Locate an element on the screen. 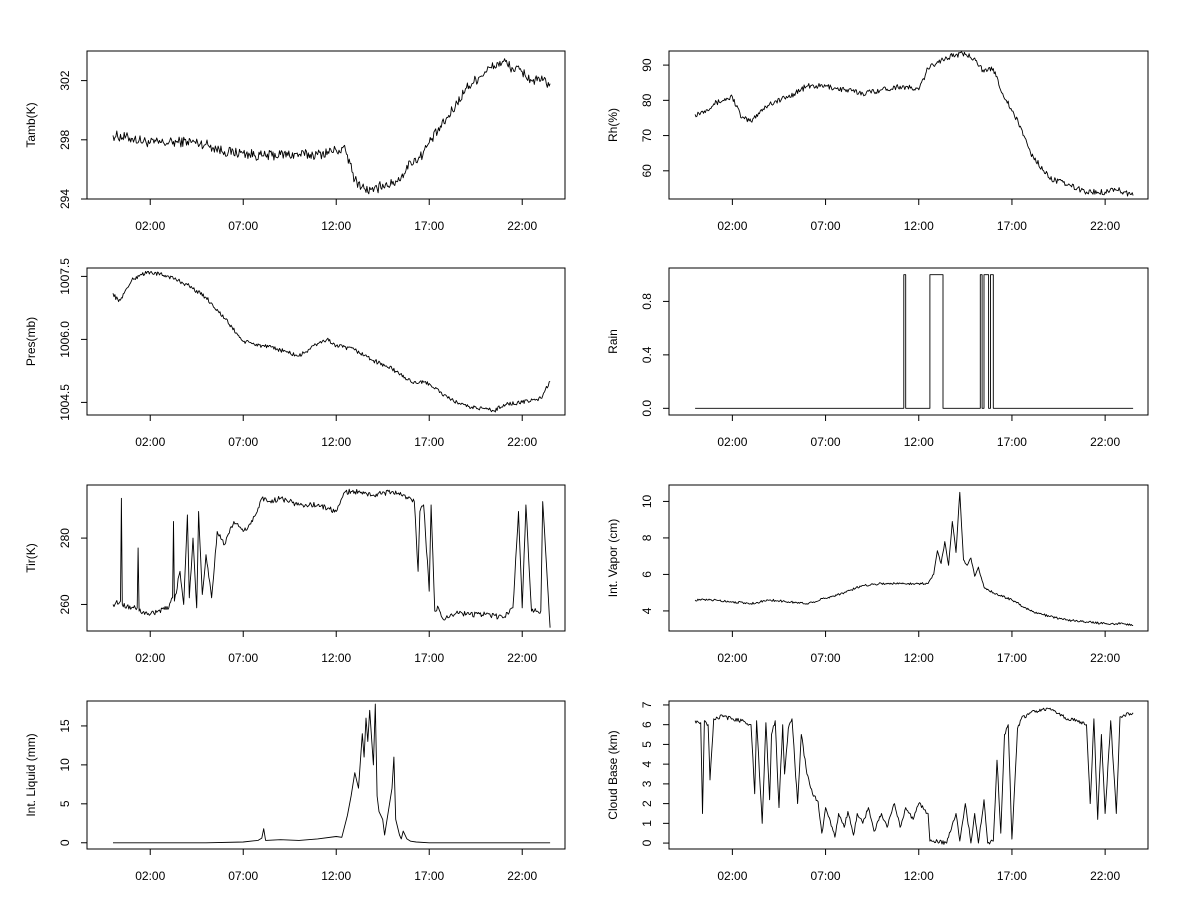 Image resolution: width=1200 pixels, height=900 pixels. y-tick-label: 280 is located at coordinates (65, 538).